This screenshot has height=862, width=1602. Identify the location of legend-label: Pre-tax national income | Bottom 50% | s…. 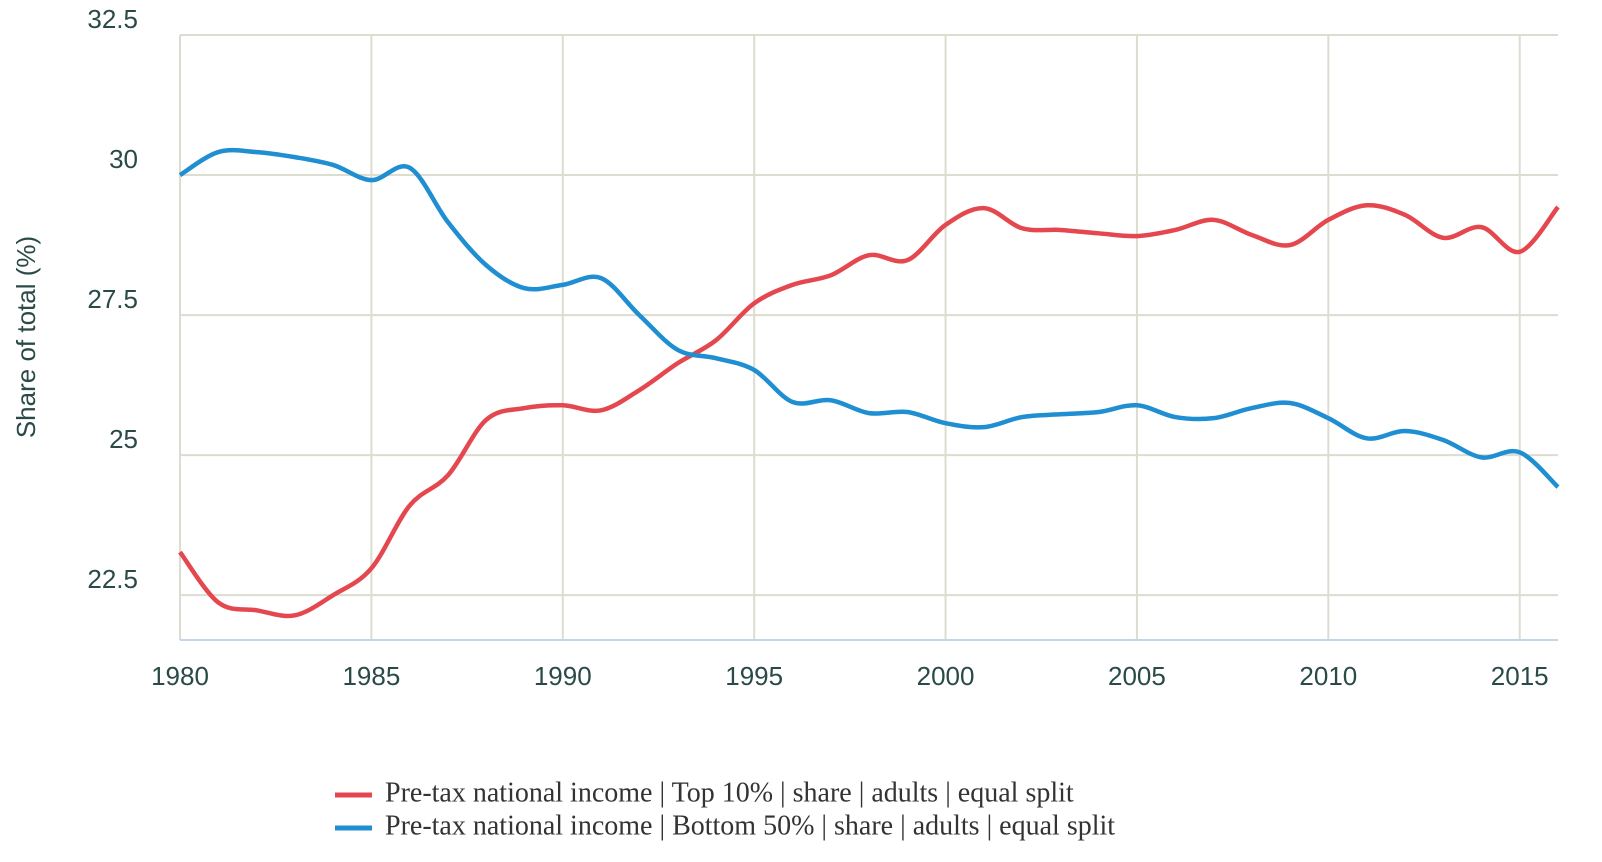
(750, 825).